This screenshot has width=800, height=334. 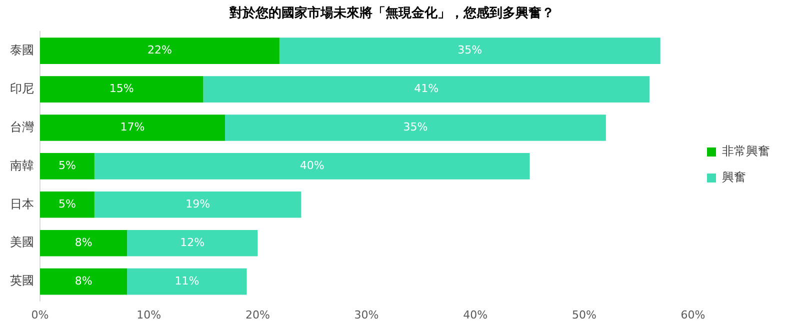 What do you see at coordinates (40, 315) in the screenshot?
I see `x-tick-label: 0%` at bounding box center [40, 315].